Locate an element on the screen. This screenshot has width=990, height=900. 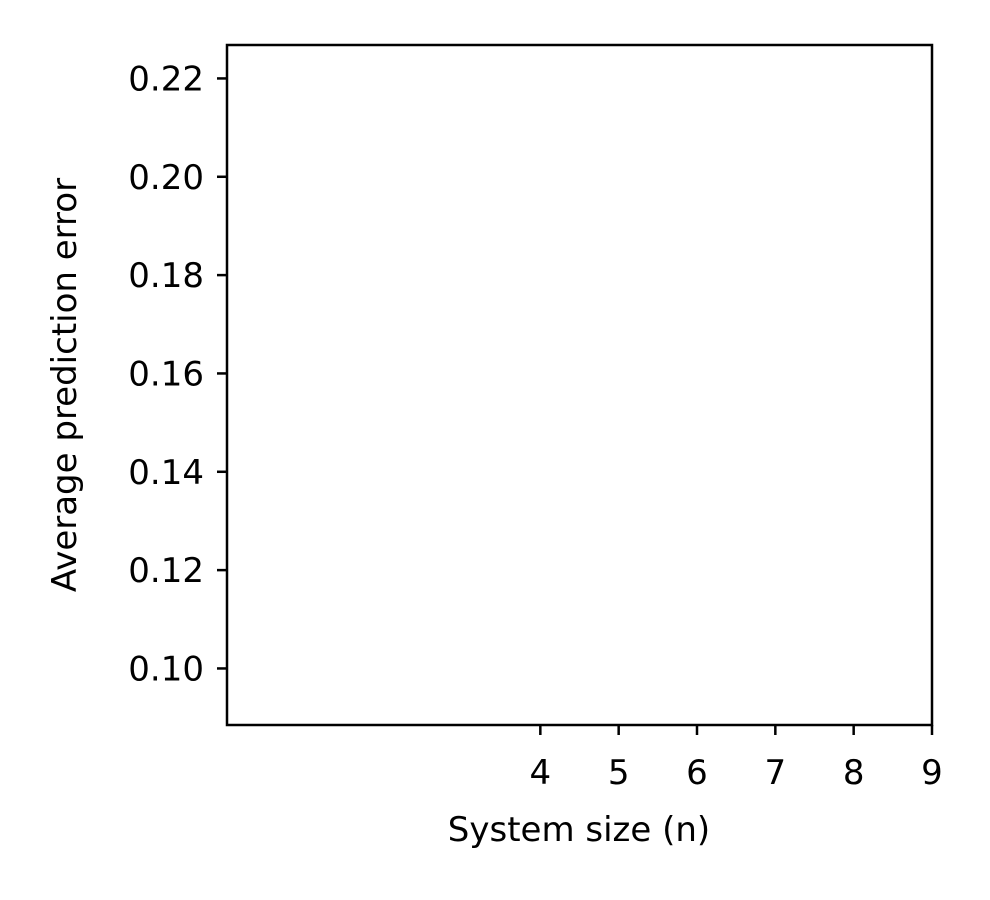
y-tick-label: 0.22 is located at coordinates (166, 79).